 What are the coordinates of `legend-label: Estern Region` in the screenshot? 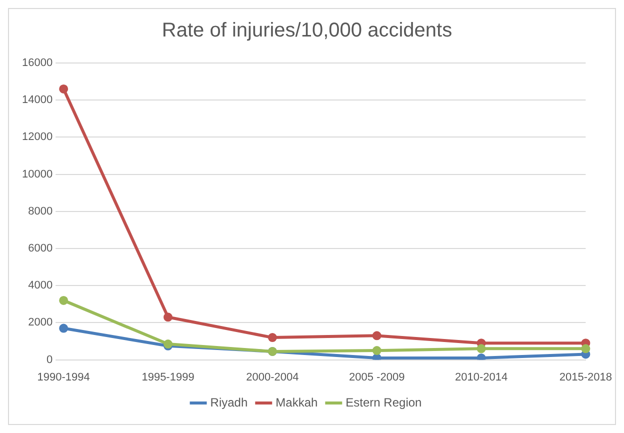 It's located at (384, 402).